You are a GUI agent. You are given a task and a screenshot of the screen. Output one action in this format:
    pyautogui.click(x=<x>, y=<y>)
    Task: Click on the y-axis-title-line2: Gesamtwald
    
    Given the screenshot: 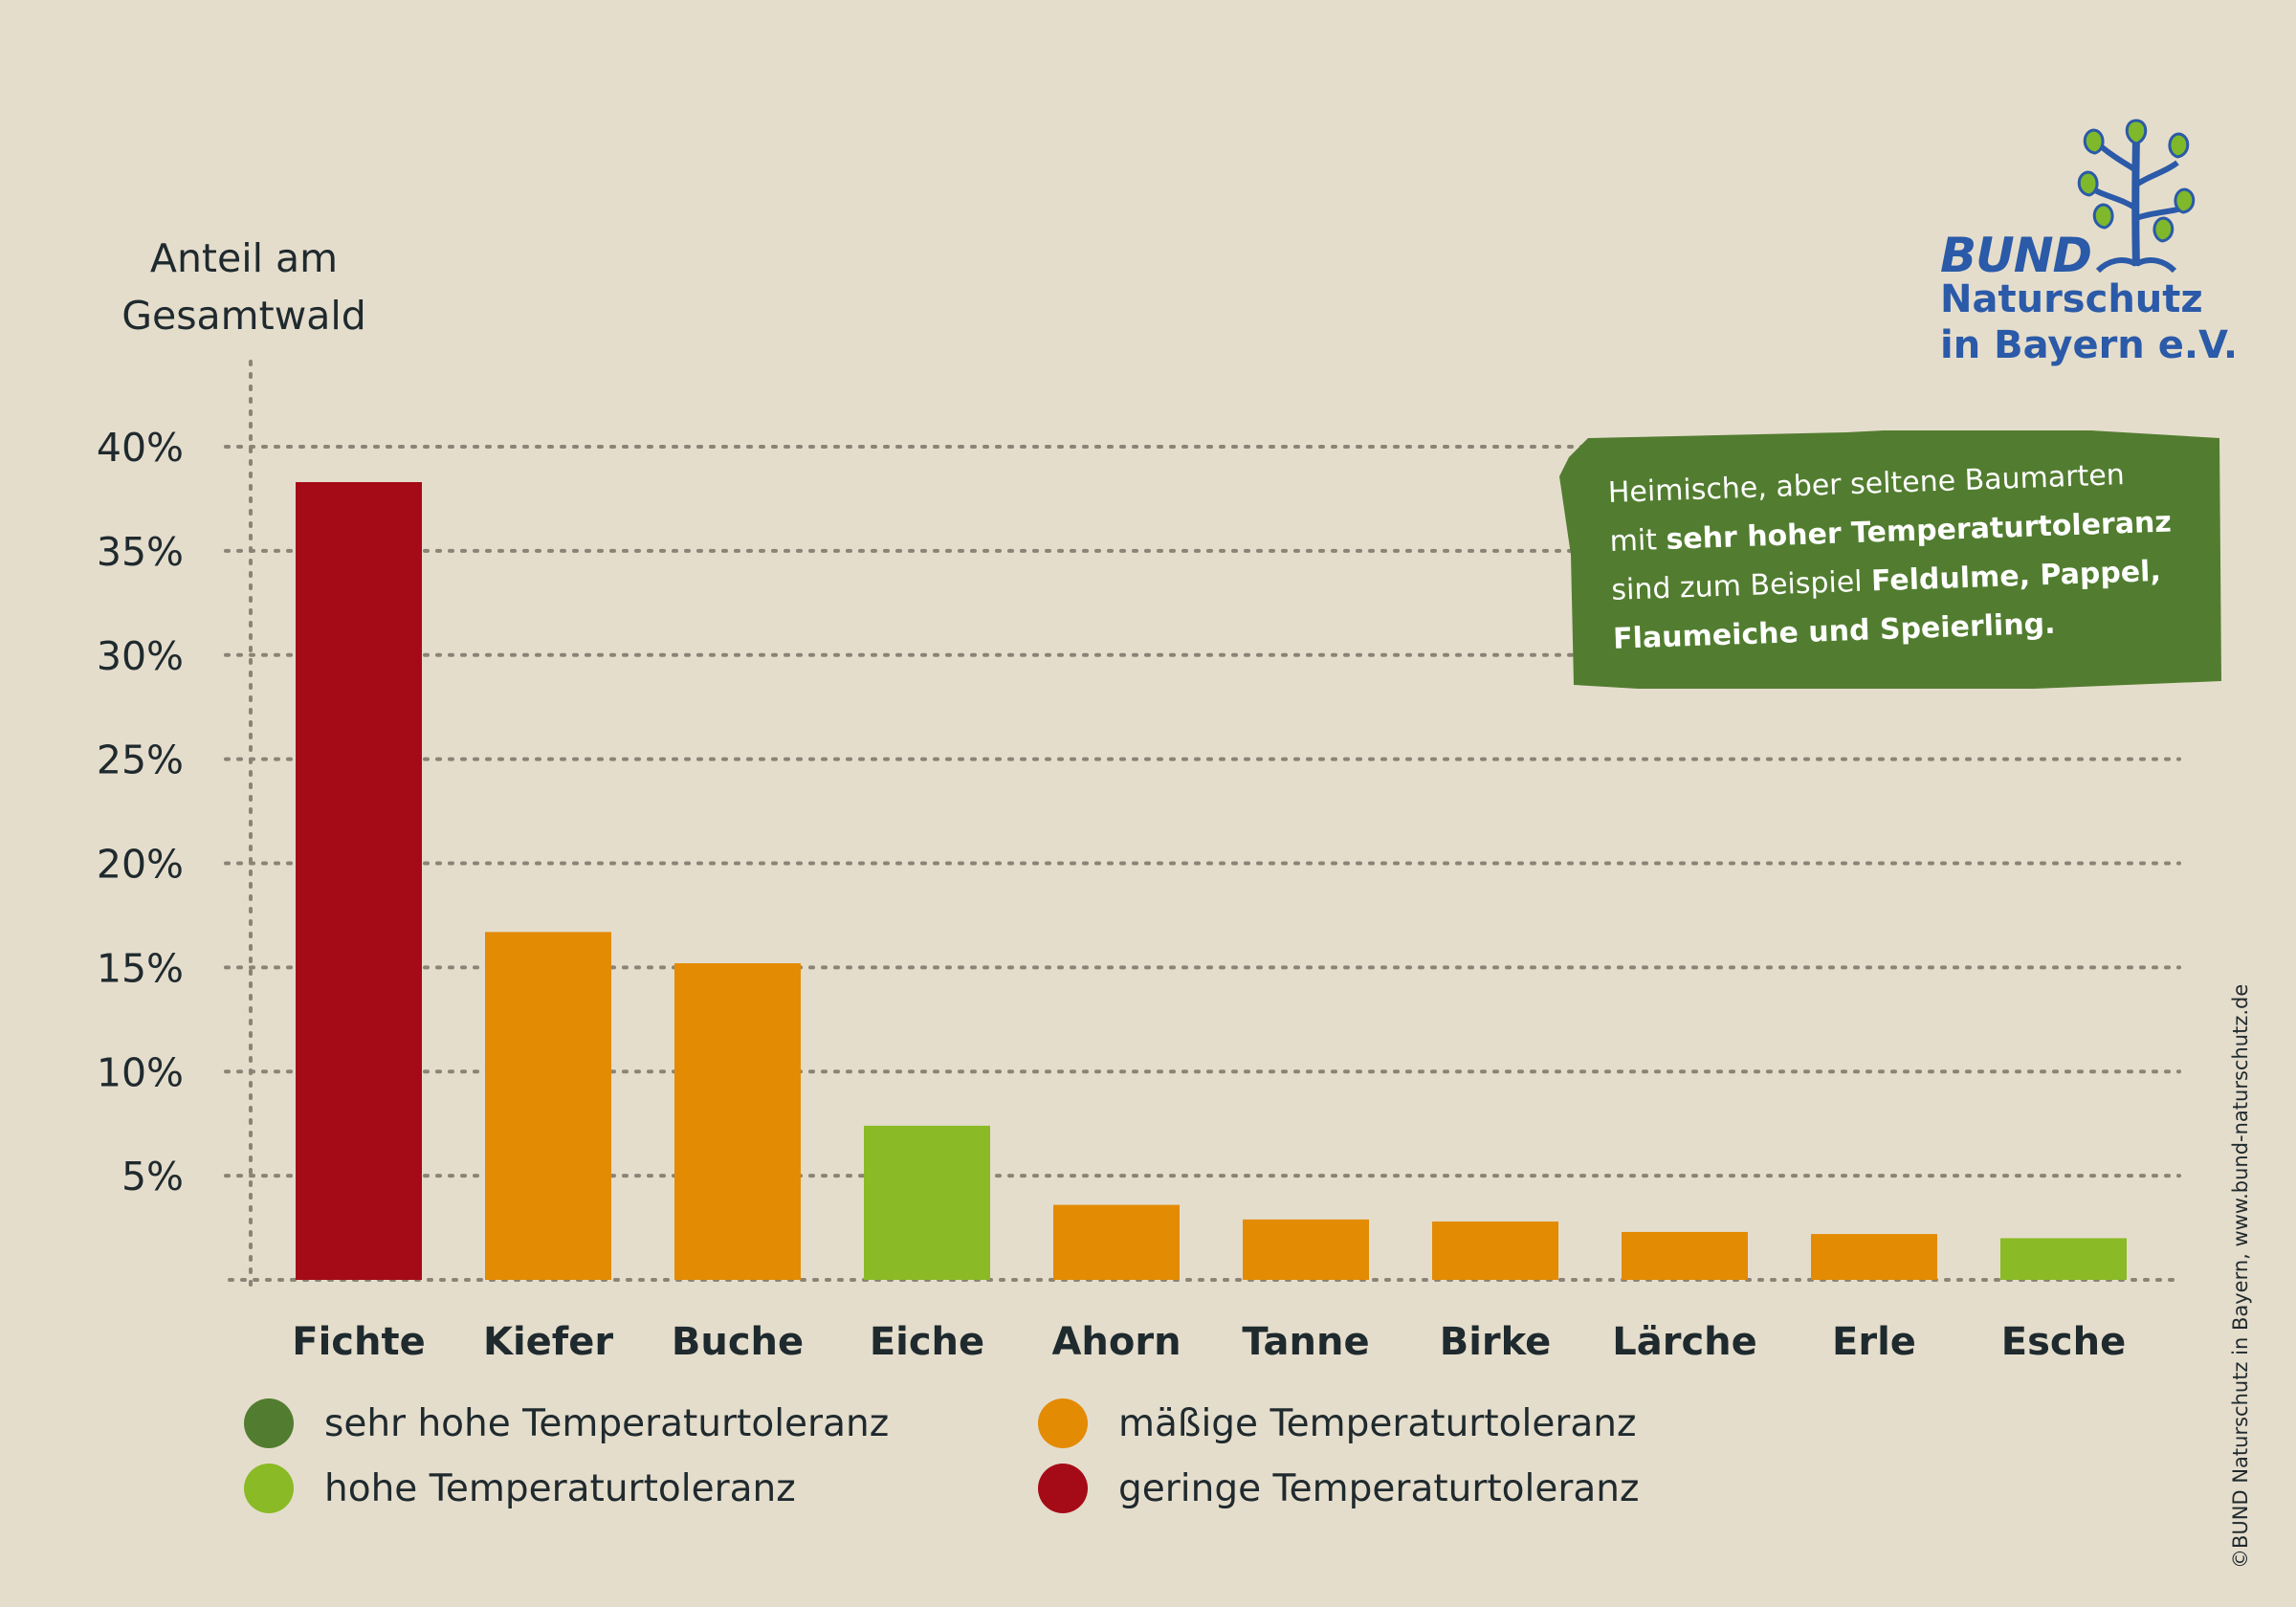 What is the action you would take?
    pyautogui.click(x=244, y=316)
    